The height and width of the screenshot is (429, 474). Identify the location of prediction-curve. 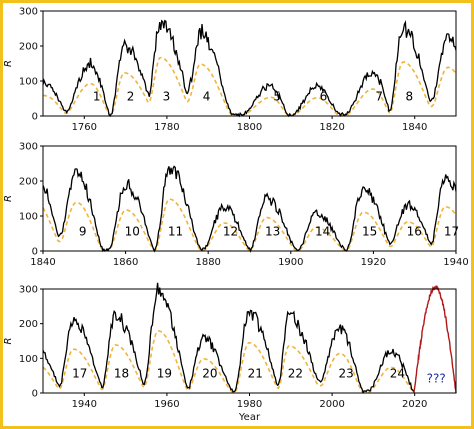
(435, 339).